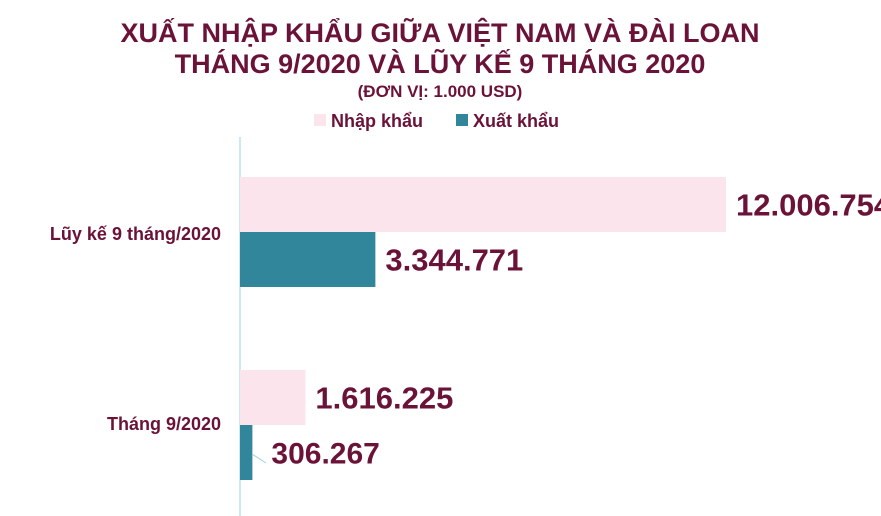 This screenshot has width=881, height=516. What do you see at coordinates (377, 121) in the screenshot?
I see `legend-label-nhap-khau: Nhập khẩu` at bounding box center [377, 121].